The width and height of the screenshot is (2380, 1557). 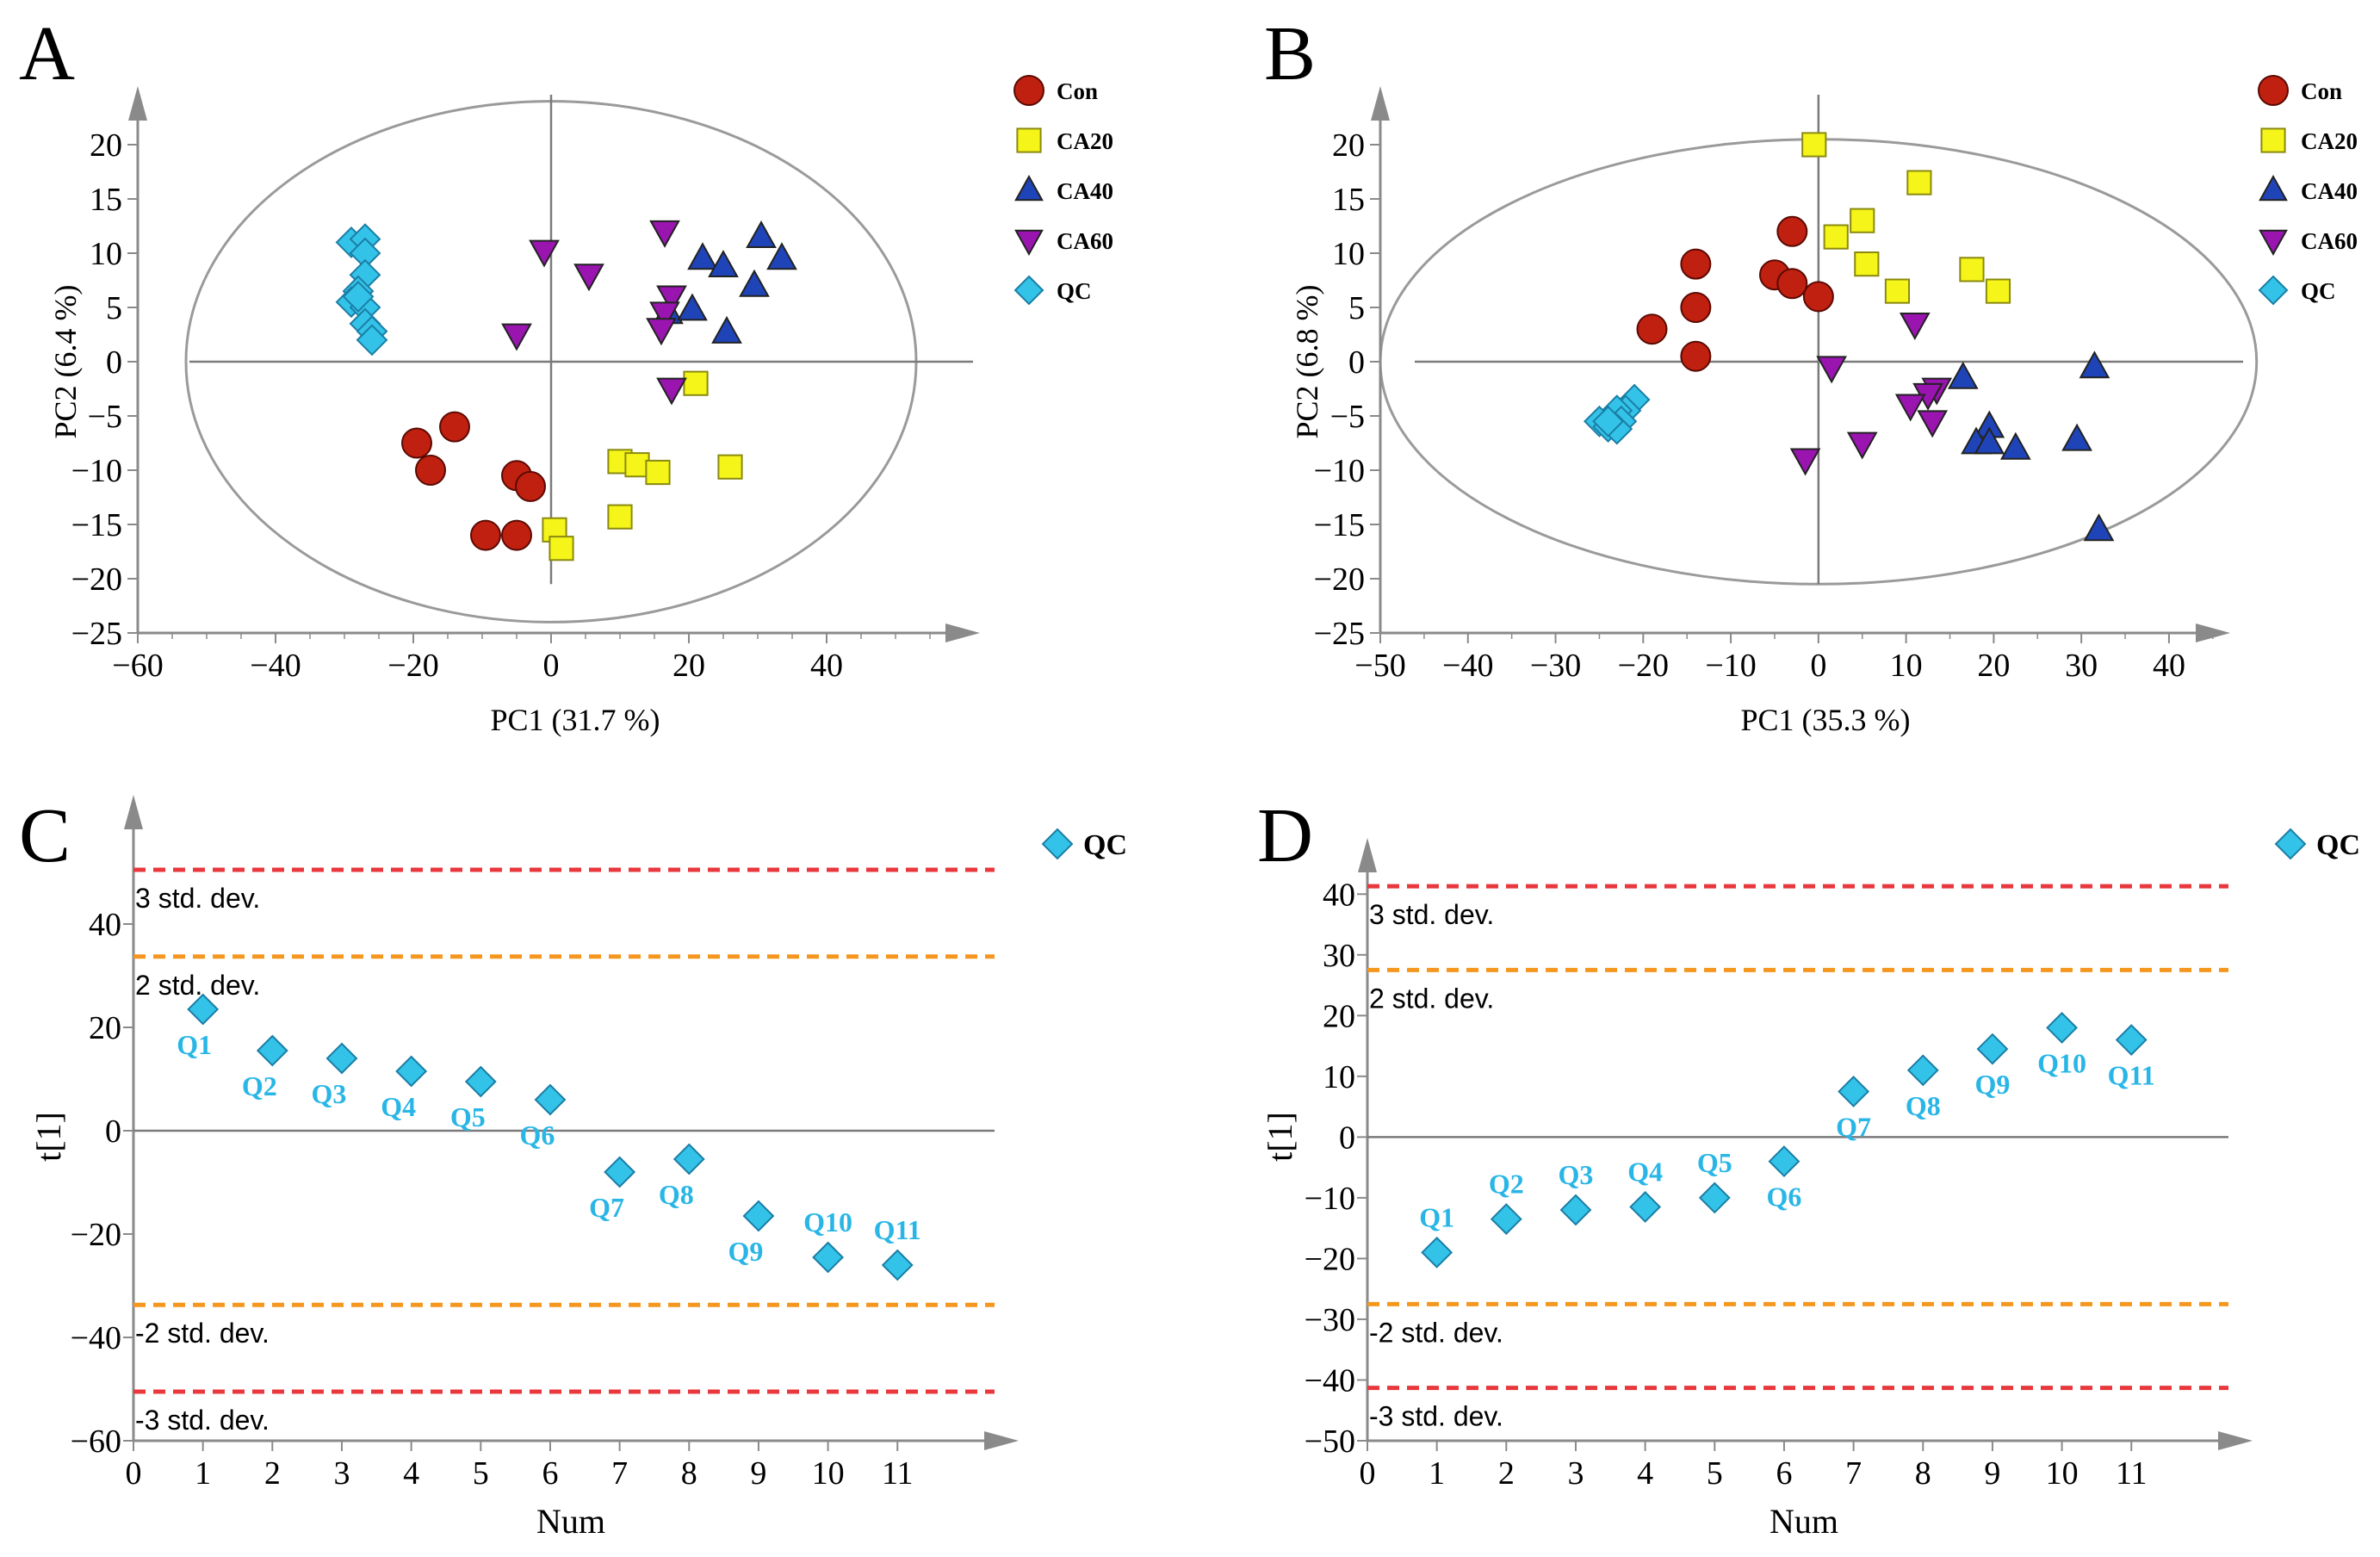 I want to click on qc-point-label: Q3, so click(x=329, y=1093).